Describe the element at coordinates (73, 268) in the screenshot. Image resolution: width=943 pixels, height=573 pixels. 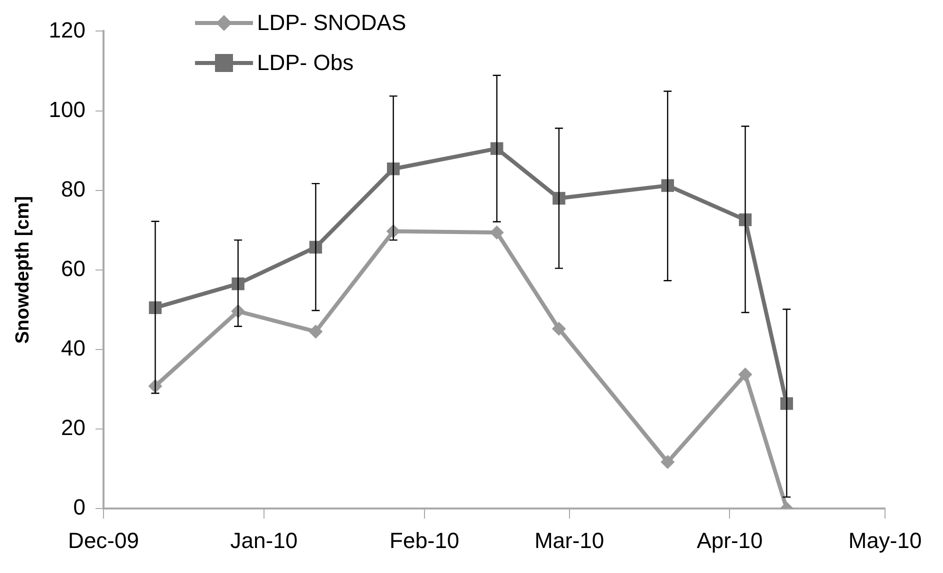
I see `y-tick-label: 60` at that location.